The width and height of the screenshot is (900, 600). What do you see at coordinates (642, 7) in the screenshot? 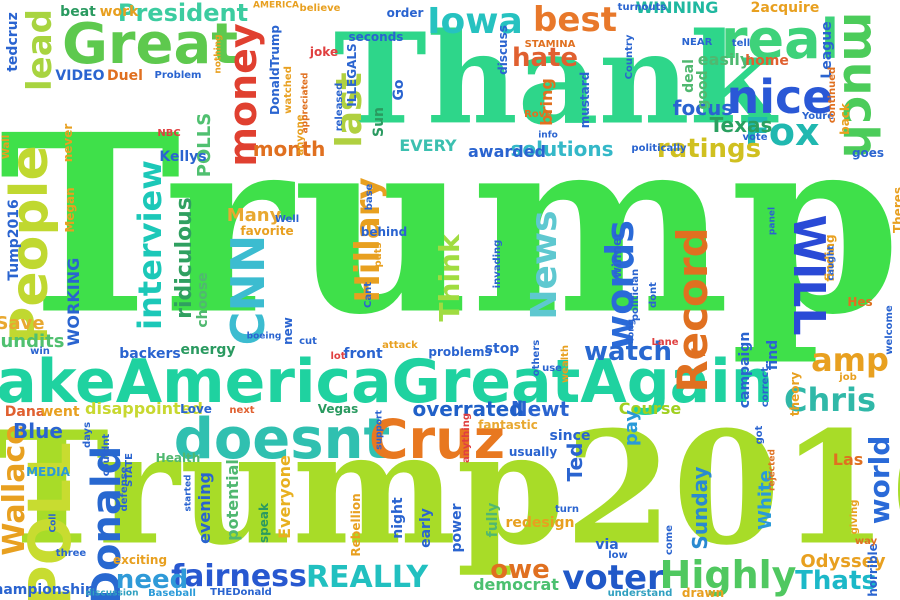
I see `word-turnouts: turnouts` at bounding box center [642, 7].